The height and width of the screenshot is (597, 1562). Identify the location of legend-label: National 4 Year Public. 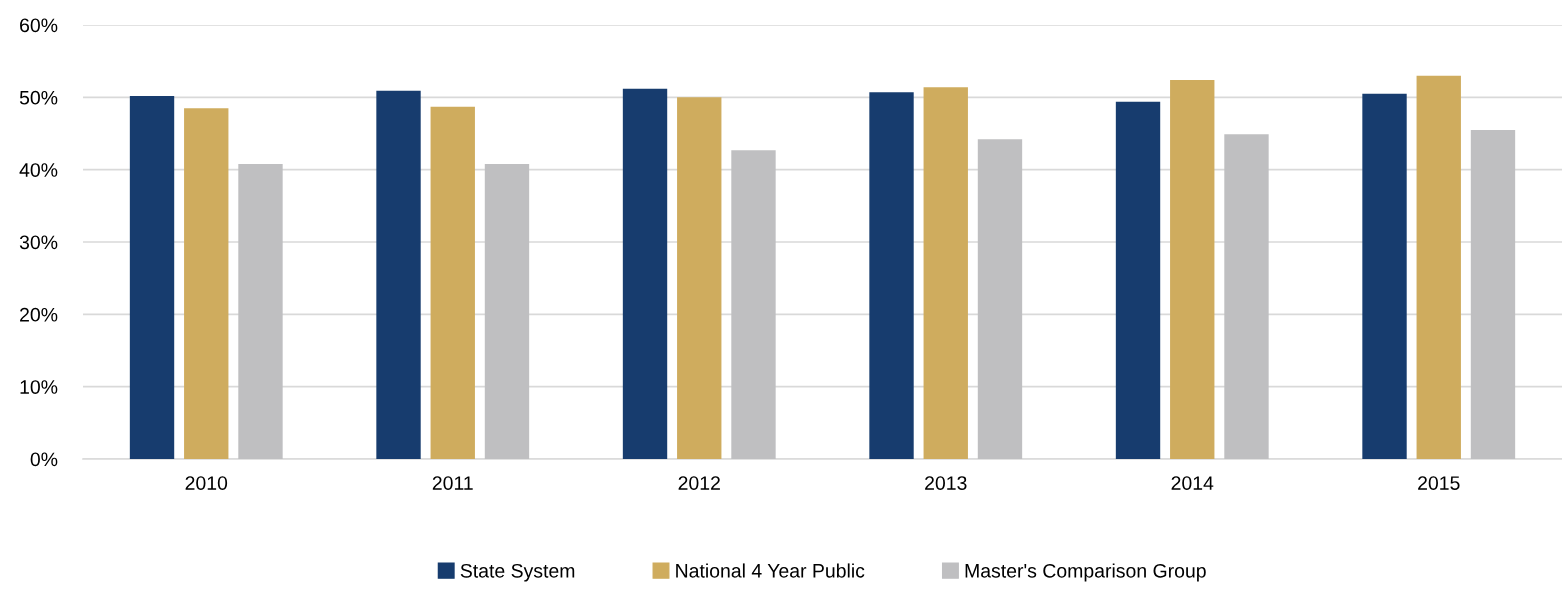
(770, 570).